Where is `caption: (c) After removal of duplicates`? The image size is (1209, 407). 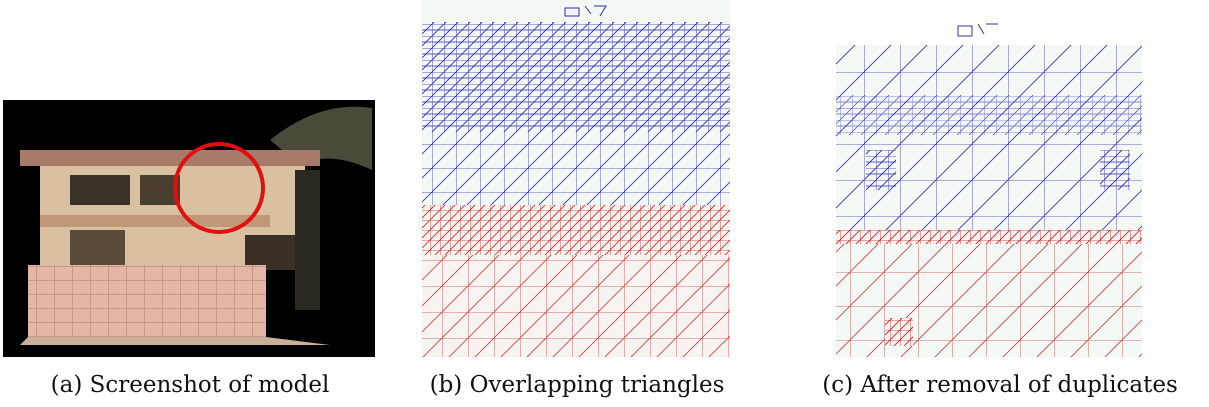
caption: (c) After removal of duplicates is located at coordinates (1000, 385).